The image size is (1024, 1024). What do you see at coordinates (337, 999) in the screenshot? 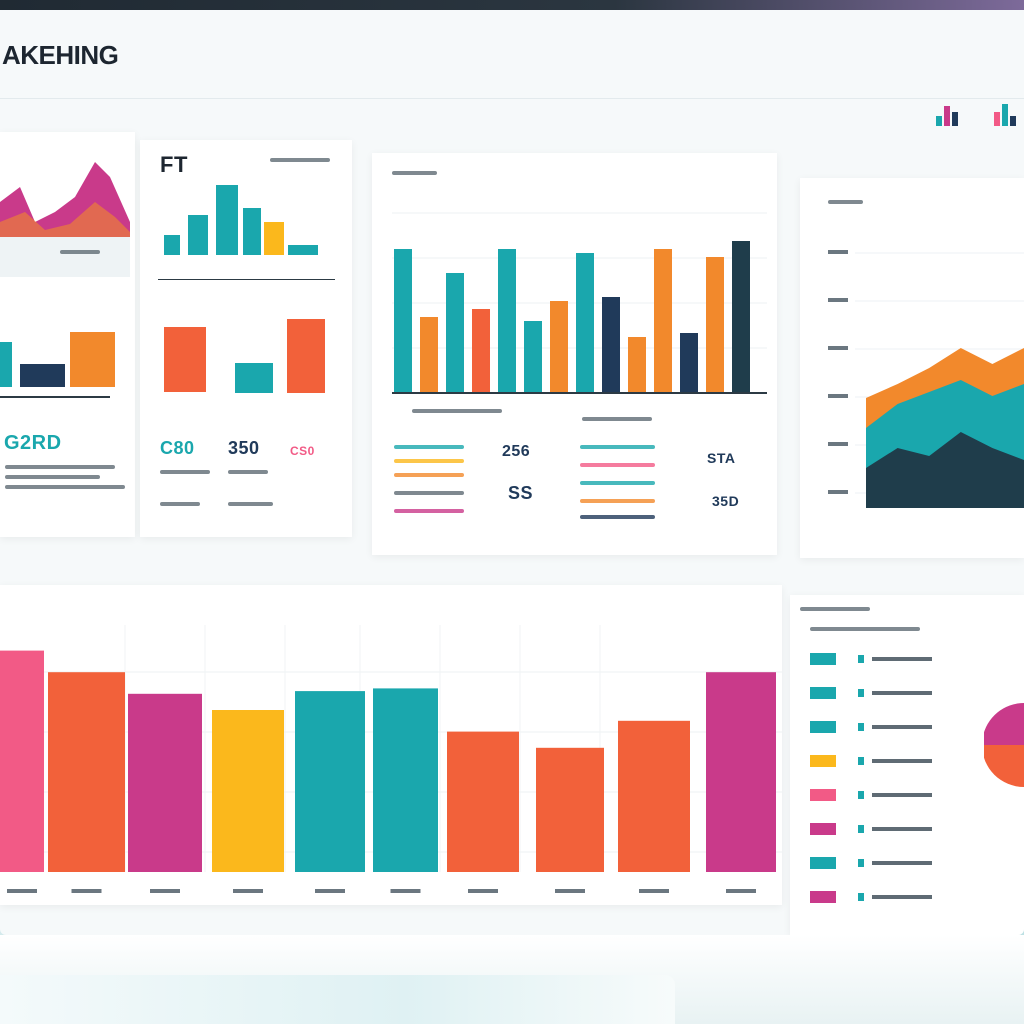
I see `monitor-stand` at bounding box center [337, 999].